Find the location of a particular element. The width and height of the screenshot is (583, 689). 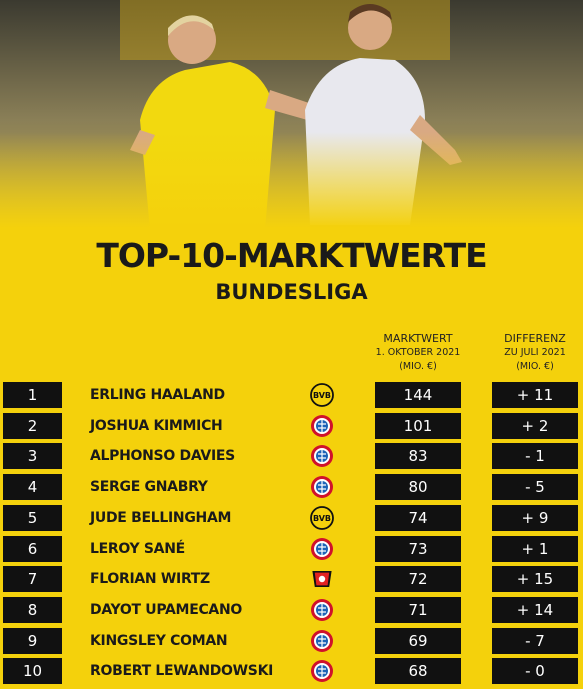

header-line: ZU JULI 2021 is located at coordinates (535, 352).